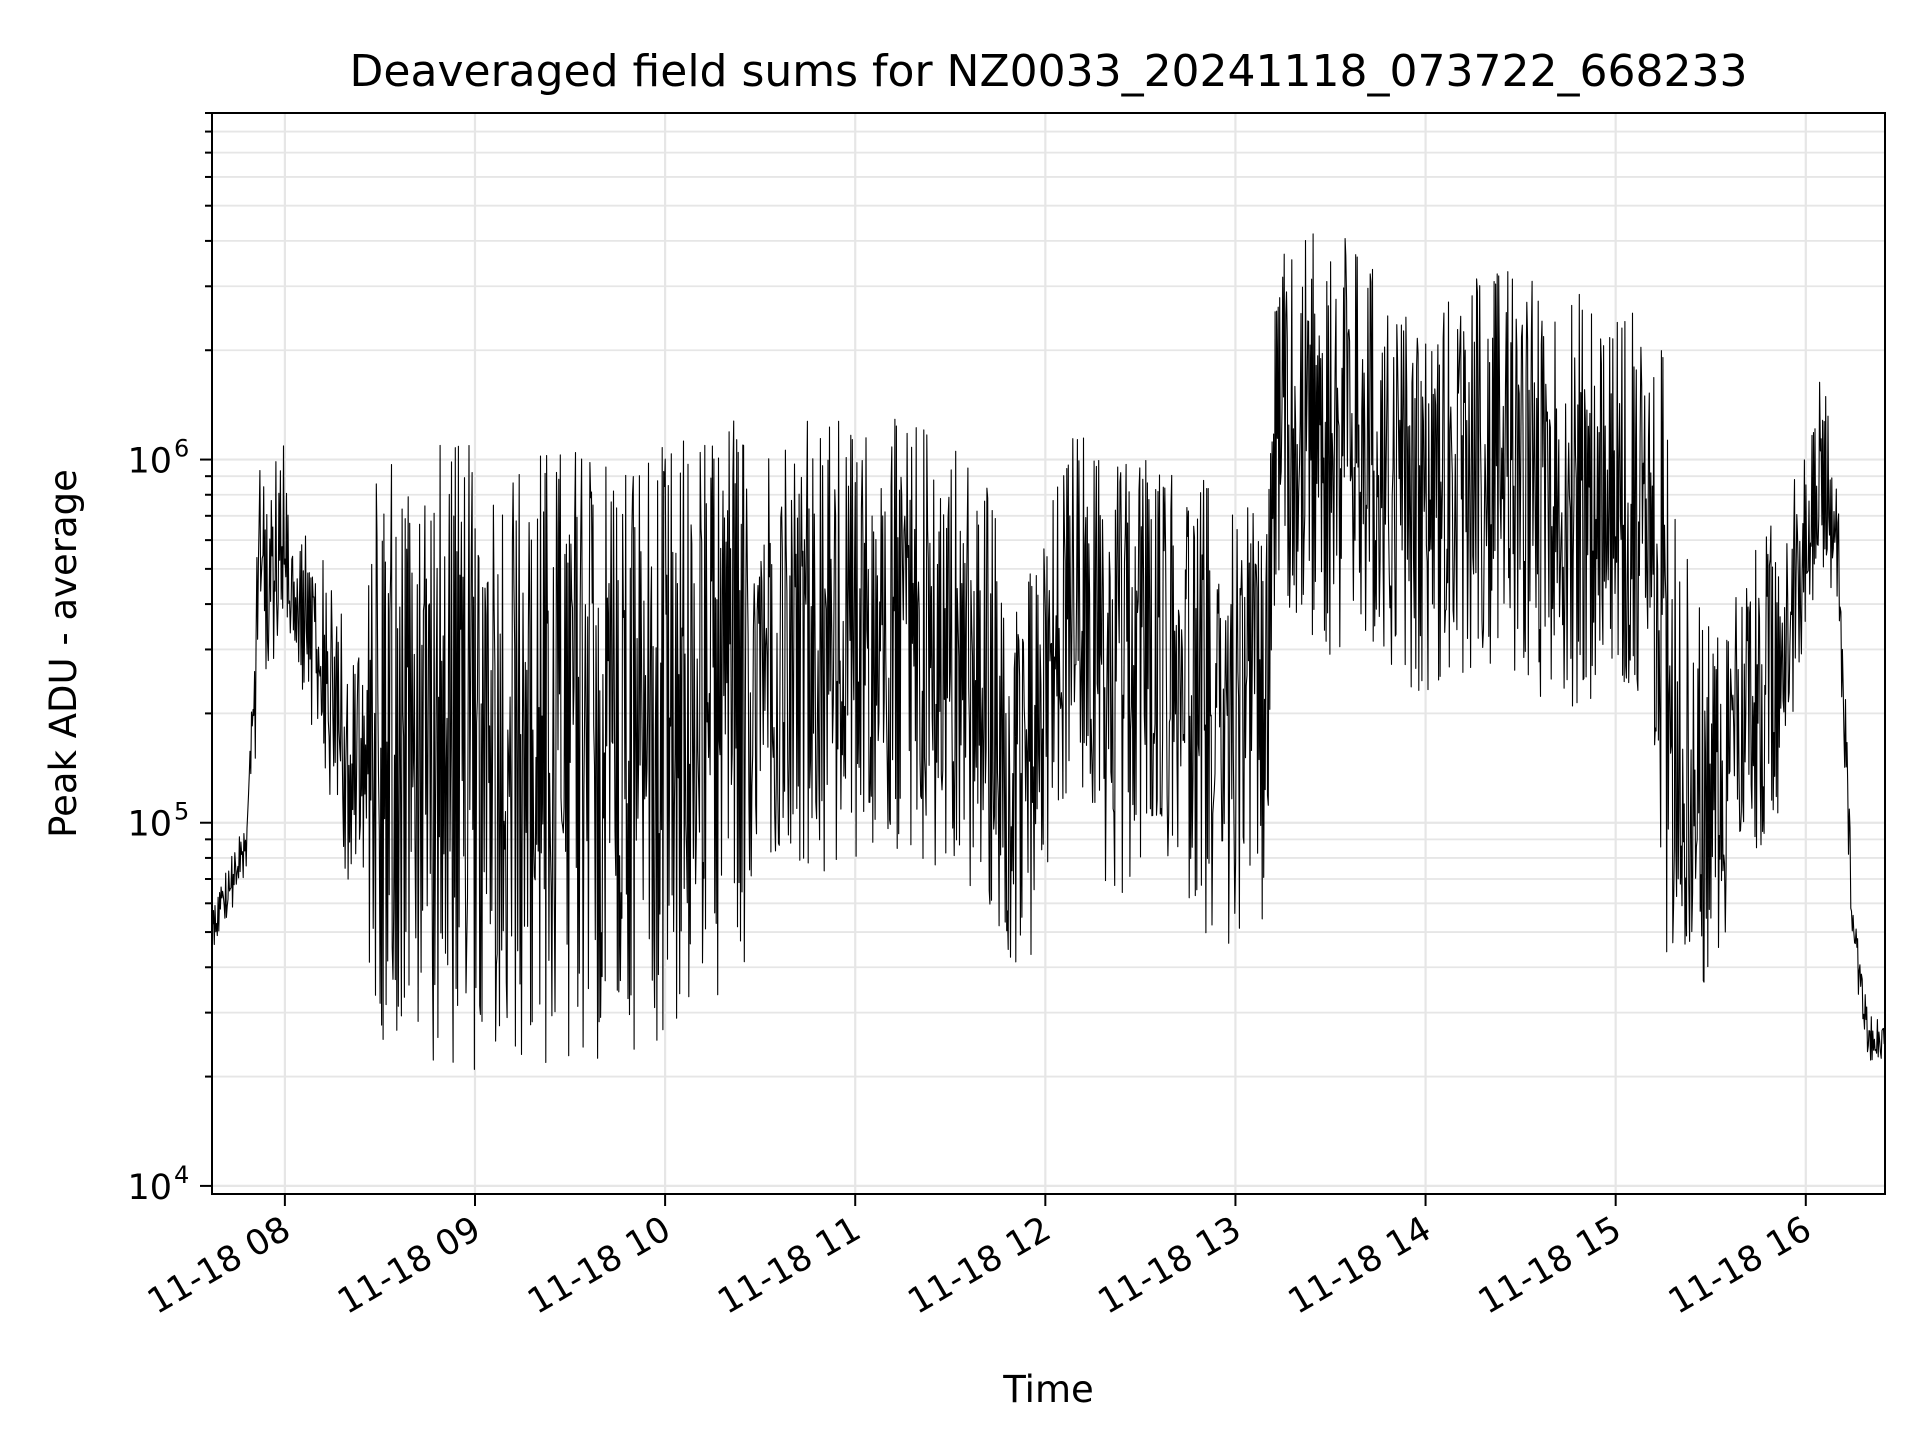 This screenshot has height=1440, width=1920. Describe the element at coordinates (63, 653) in the screenshot. I see `y-axis-label: Peak ADU - average` at that location.